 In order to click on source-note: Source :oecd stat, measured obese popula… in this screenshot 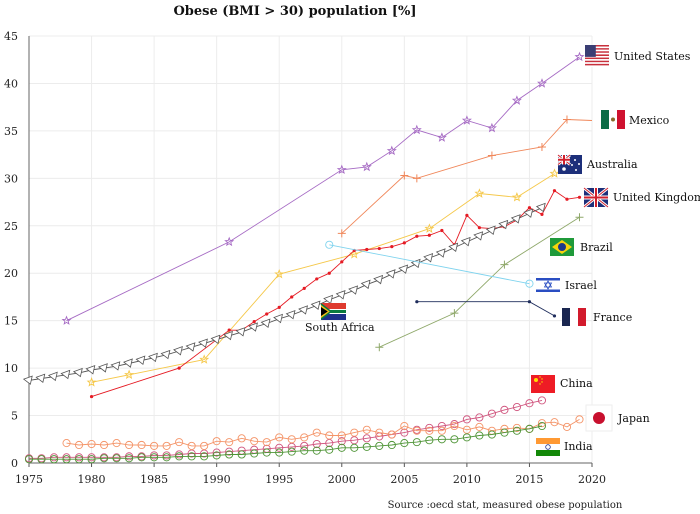, I will do `click(505, 505)`.